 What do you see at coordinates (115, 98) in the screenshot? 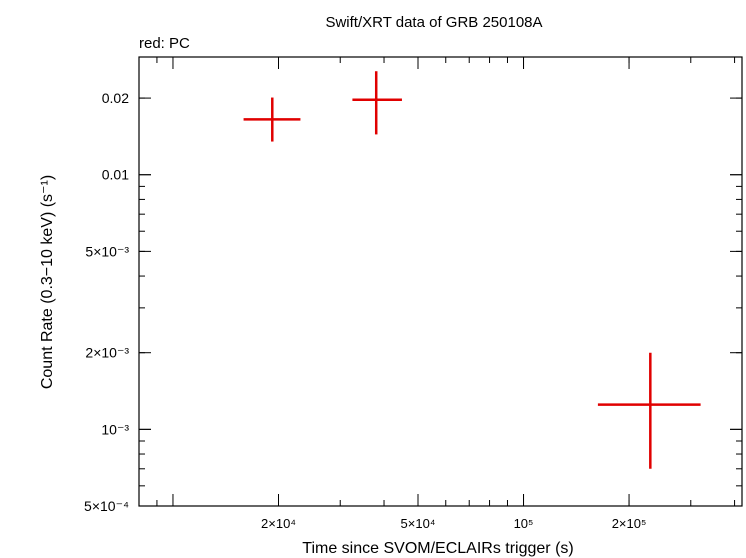
I see `y-tick-label: 0.02` at bounding box center [115, 98].